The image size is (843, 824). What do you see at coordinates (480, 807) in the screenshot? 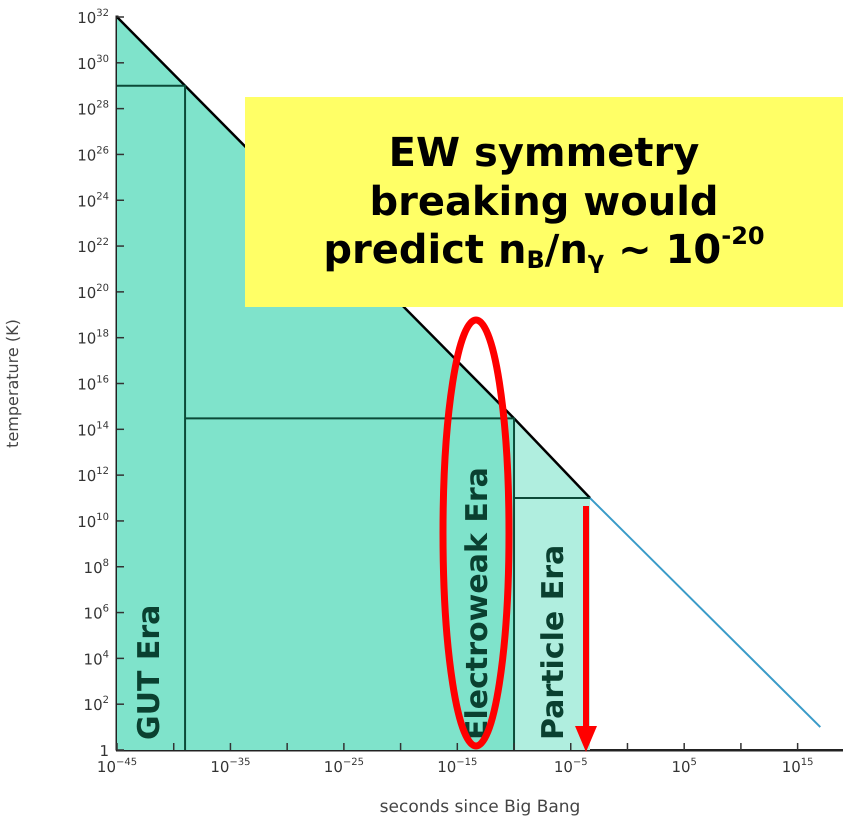
I see `x-axis-title: seconds since Big Bang` at bounding box center [480, 807].